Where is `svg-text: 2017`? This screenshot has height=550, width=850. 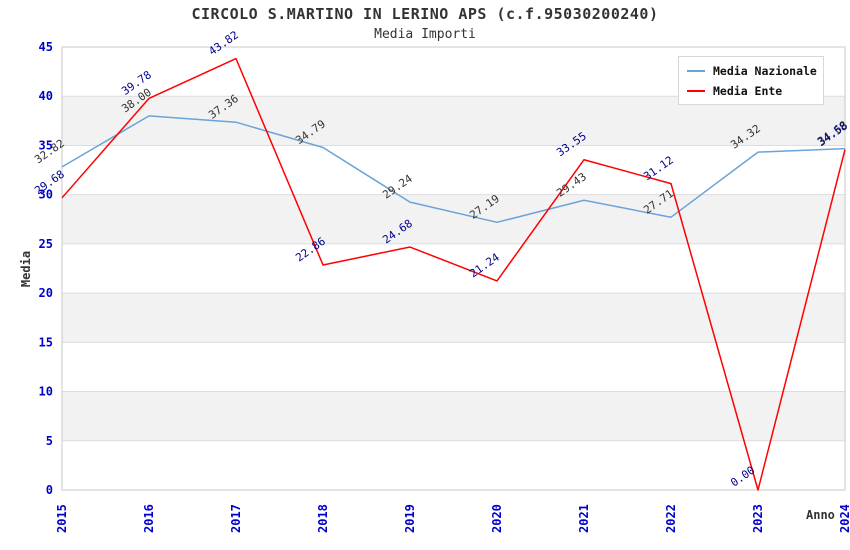 svg-text: 2017 is located at coordinates (236, 518).